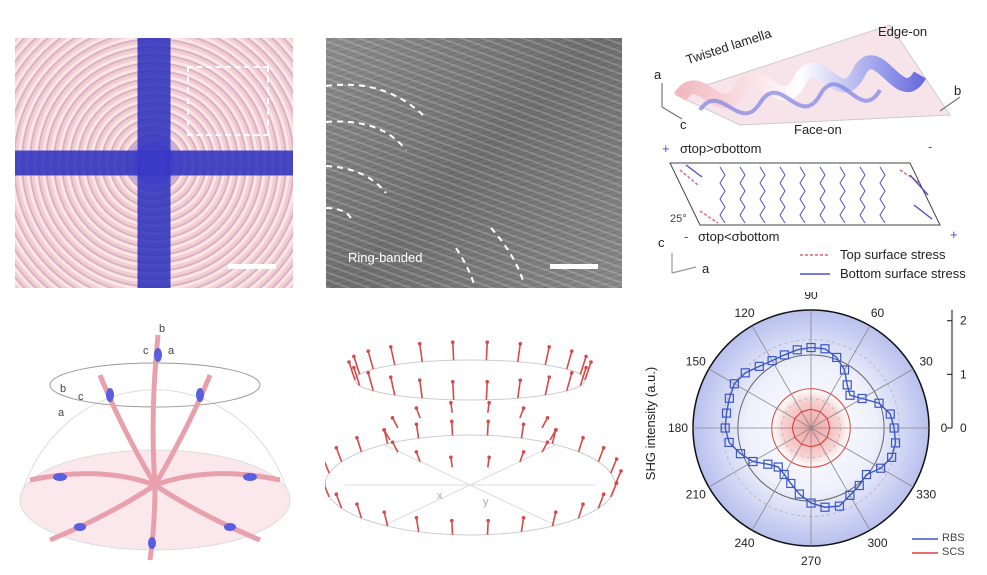 This screenshot has height=575, width=987. What do you see at coordinates (953, 538) in the screenshot?
I see `legend-rbs-label: RBS` at bounding box center [953, 538].